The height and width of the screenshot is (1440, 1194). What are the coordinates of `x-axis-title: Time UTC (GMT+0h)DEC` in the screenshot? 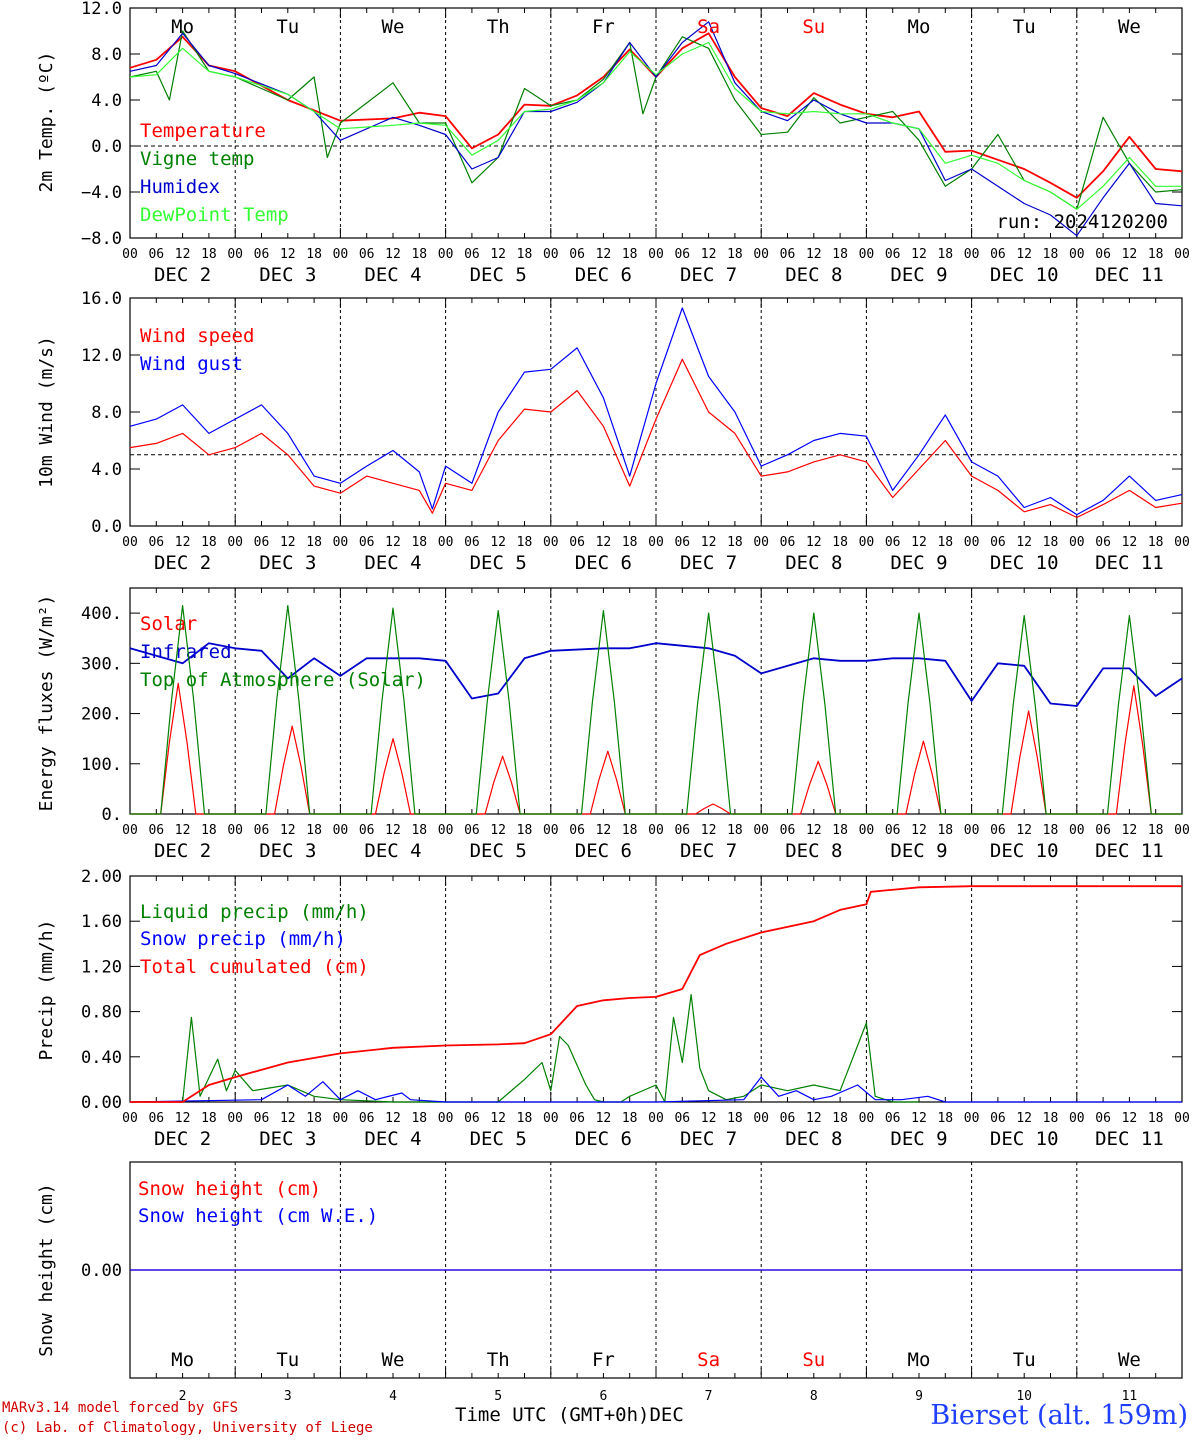 It's located at (569, 1415).